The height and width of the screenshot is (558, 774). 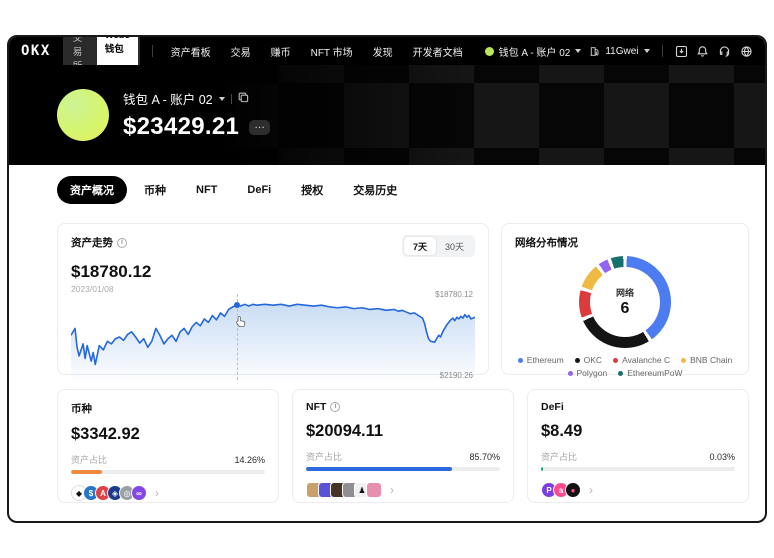 What do you see at coordinates (454, 246) in the screenshot?
I see `range-30d-button: 30天` at bounding box center [454, 246].